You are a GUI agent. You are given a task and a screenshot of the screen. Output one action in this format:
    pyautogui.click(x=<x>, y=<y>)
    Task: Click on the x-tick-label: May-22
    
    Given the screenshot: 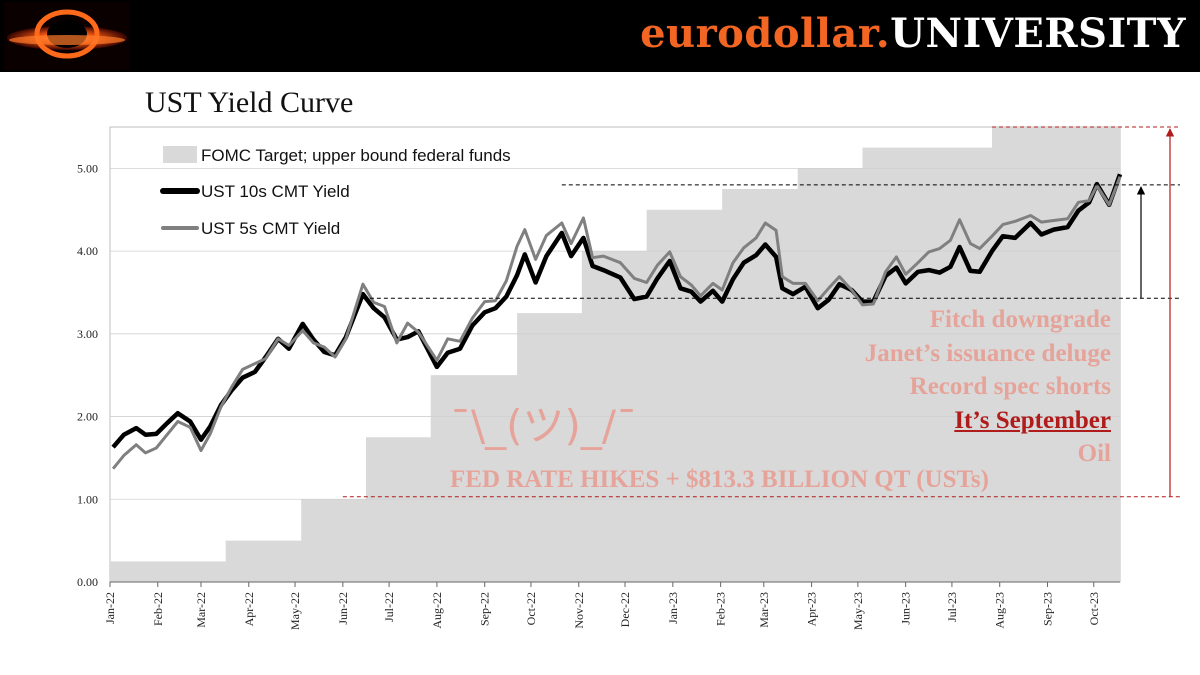 What is the action you would take?
    pyautogui.click(x=295, y=611)
    